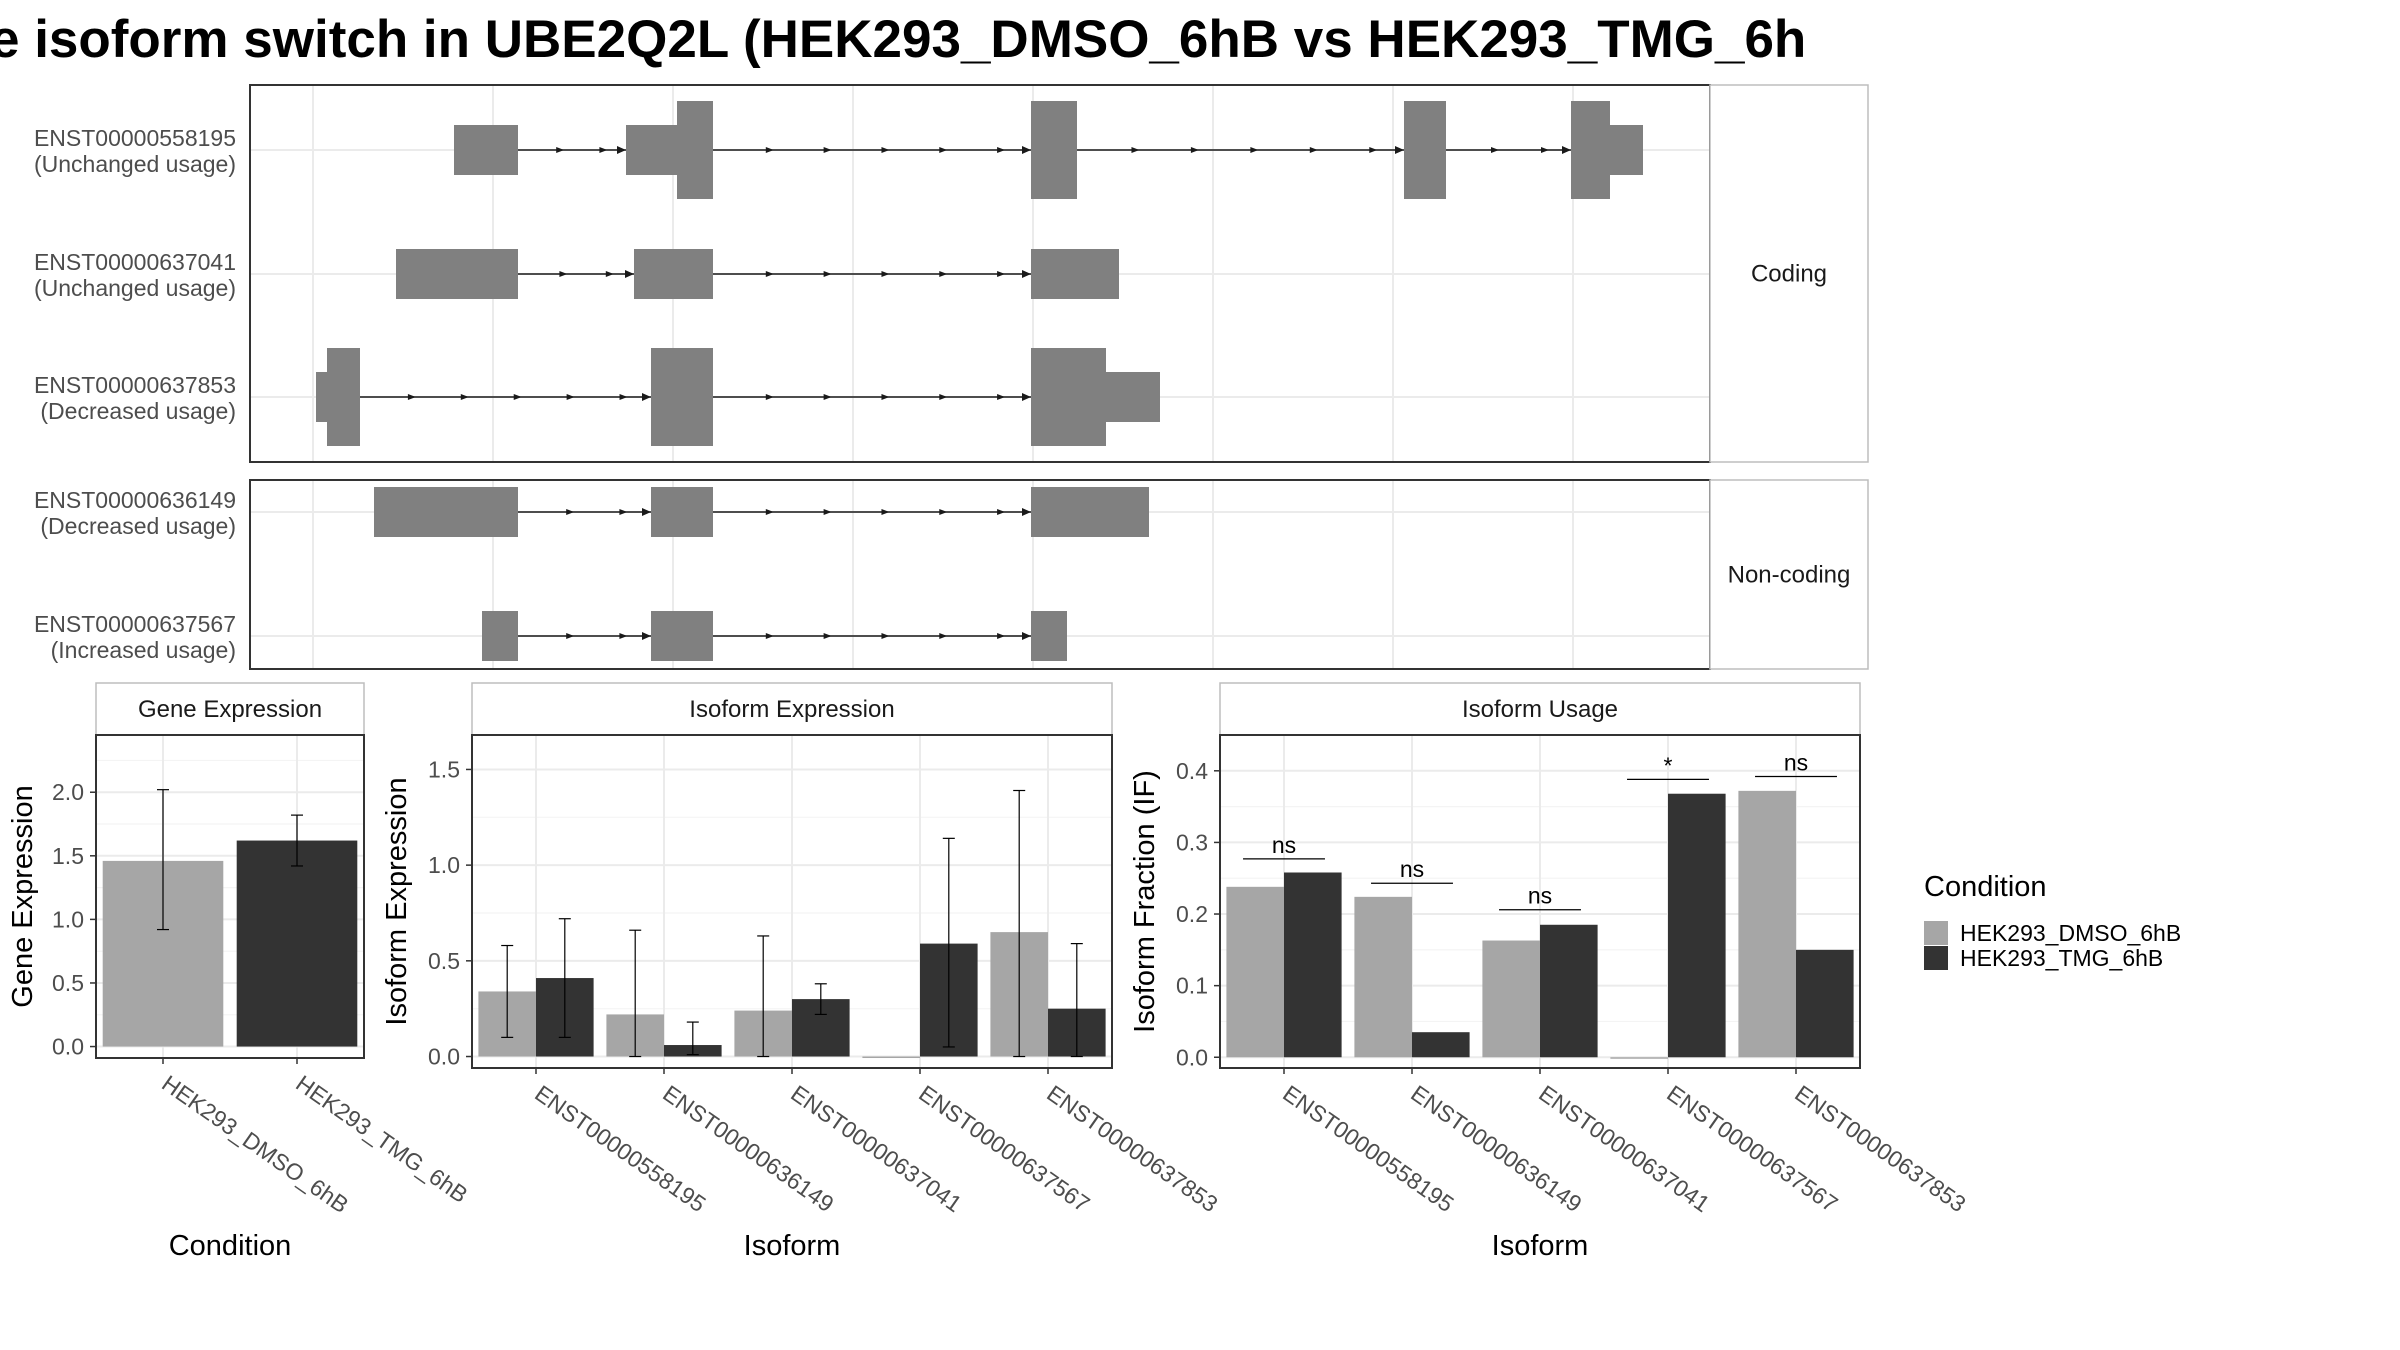 This screenshot has height=1350, width=2400. I want to click on bar-ENST00000637567-HEK293_TMG_6hB, so click(1697, 925).